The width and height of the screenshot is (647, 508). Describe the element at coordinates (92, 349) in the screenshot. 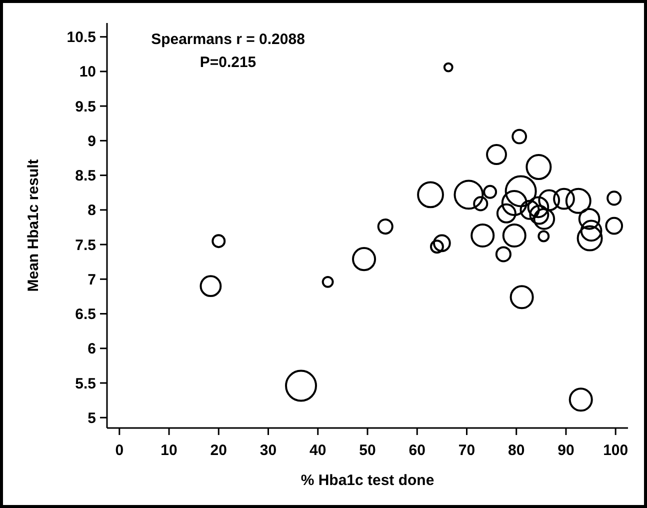

I see `y-tick-label: 6` at that location.